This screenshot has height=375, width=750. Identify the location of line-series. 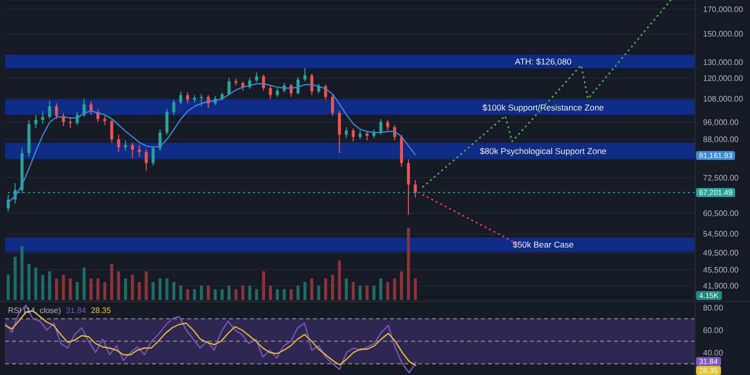
(210, 339).